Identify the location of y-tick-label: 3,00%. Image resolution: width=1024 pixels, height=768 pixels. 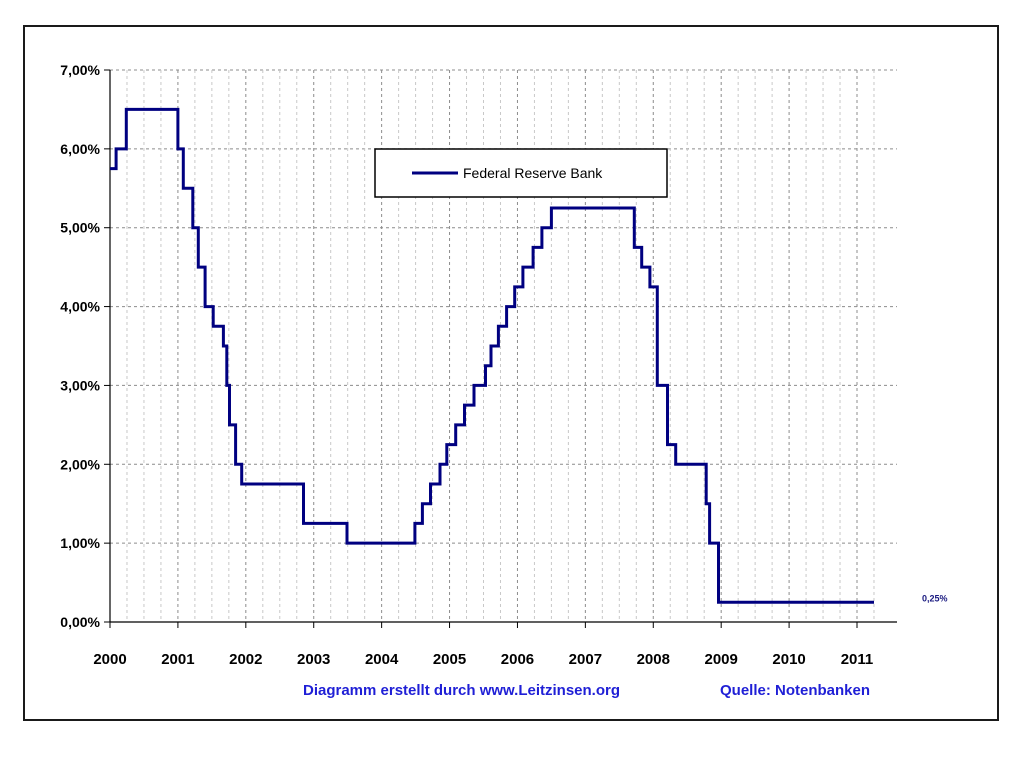
(80, 385).